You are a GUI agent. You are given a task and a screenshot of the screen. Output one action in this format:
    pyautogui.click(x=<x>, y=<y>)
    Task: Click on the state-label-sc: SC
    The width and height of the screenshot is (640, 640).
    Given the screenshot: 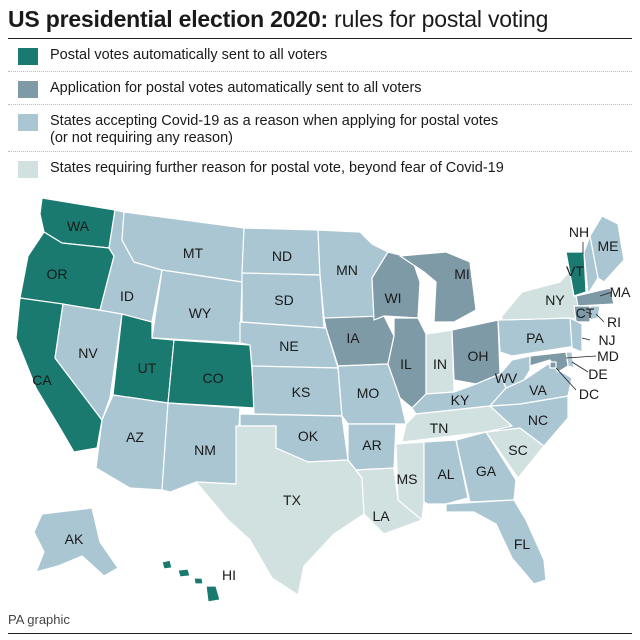 What is the action you would take?
    pyautogui.click(x=517, y=450)
    